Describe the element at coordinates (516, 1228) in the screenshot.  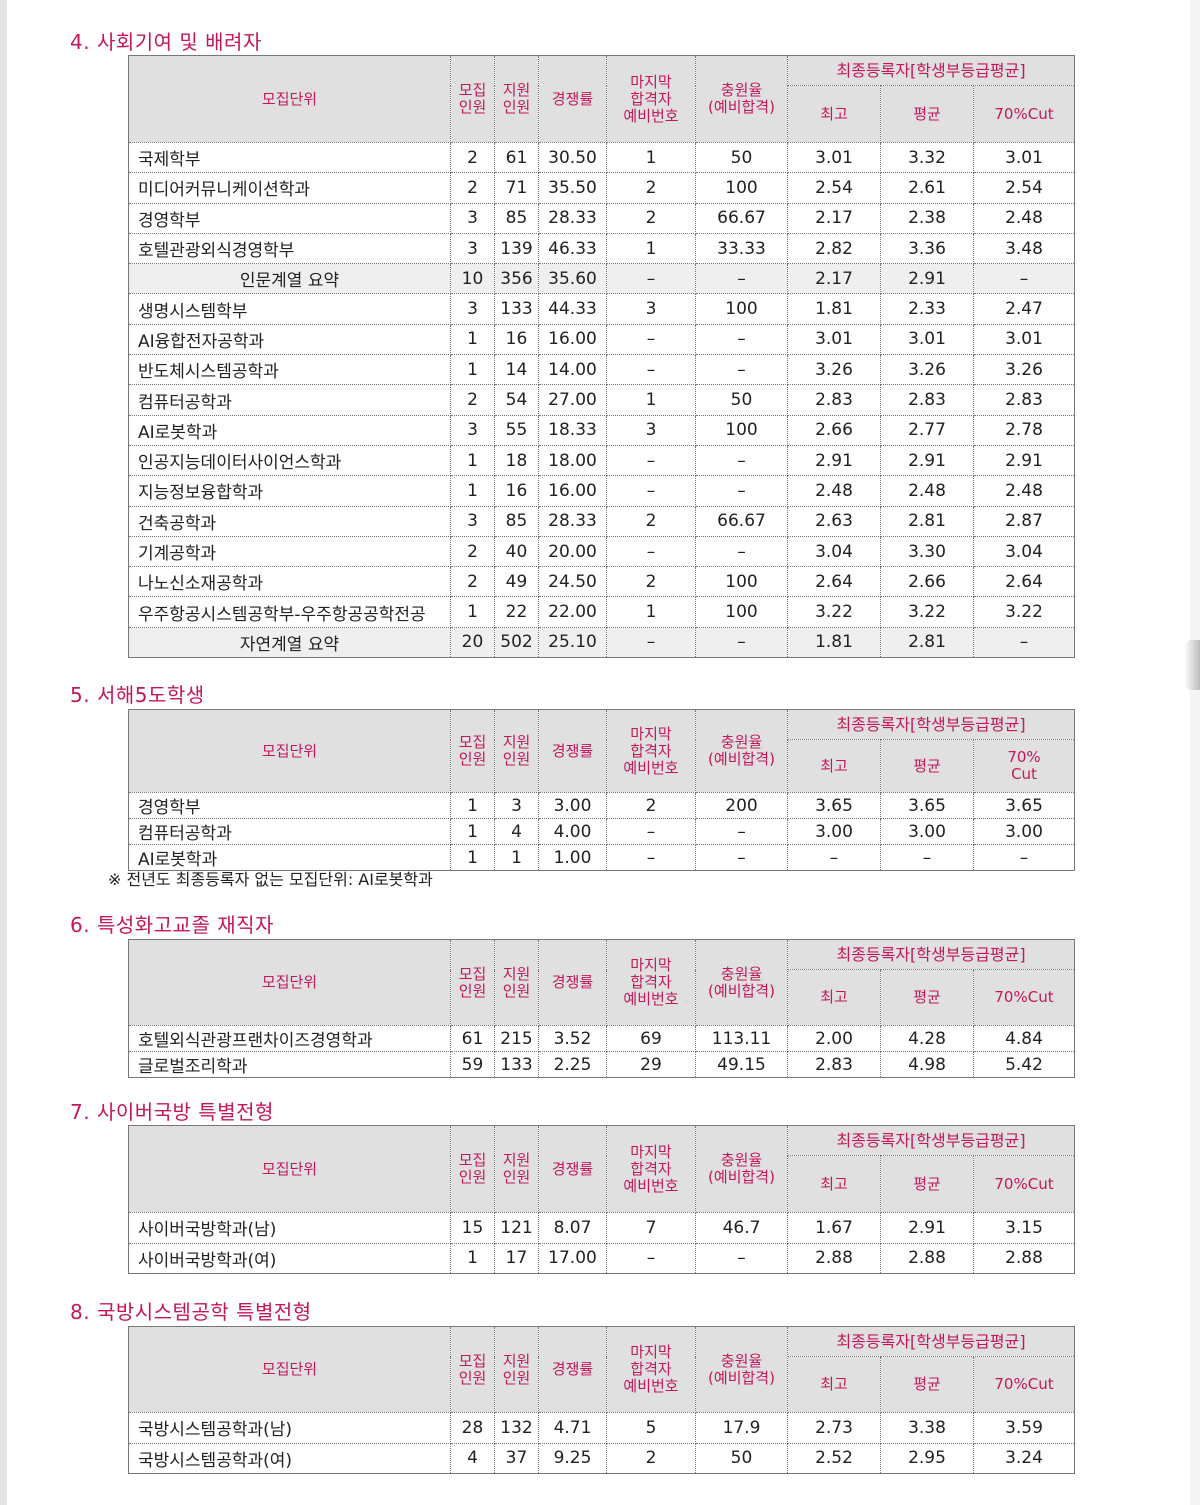
I see `cell-applicants: 121` at that location.